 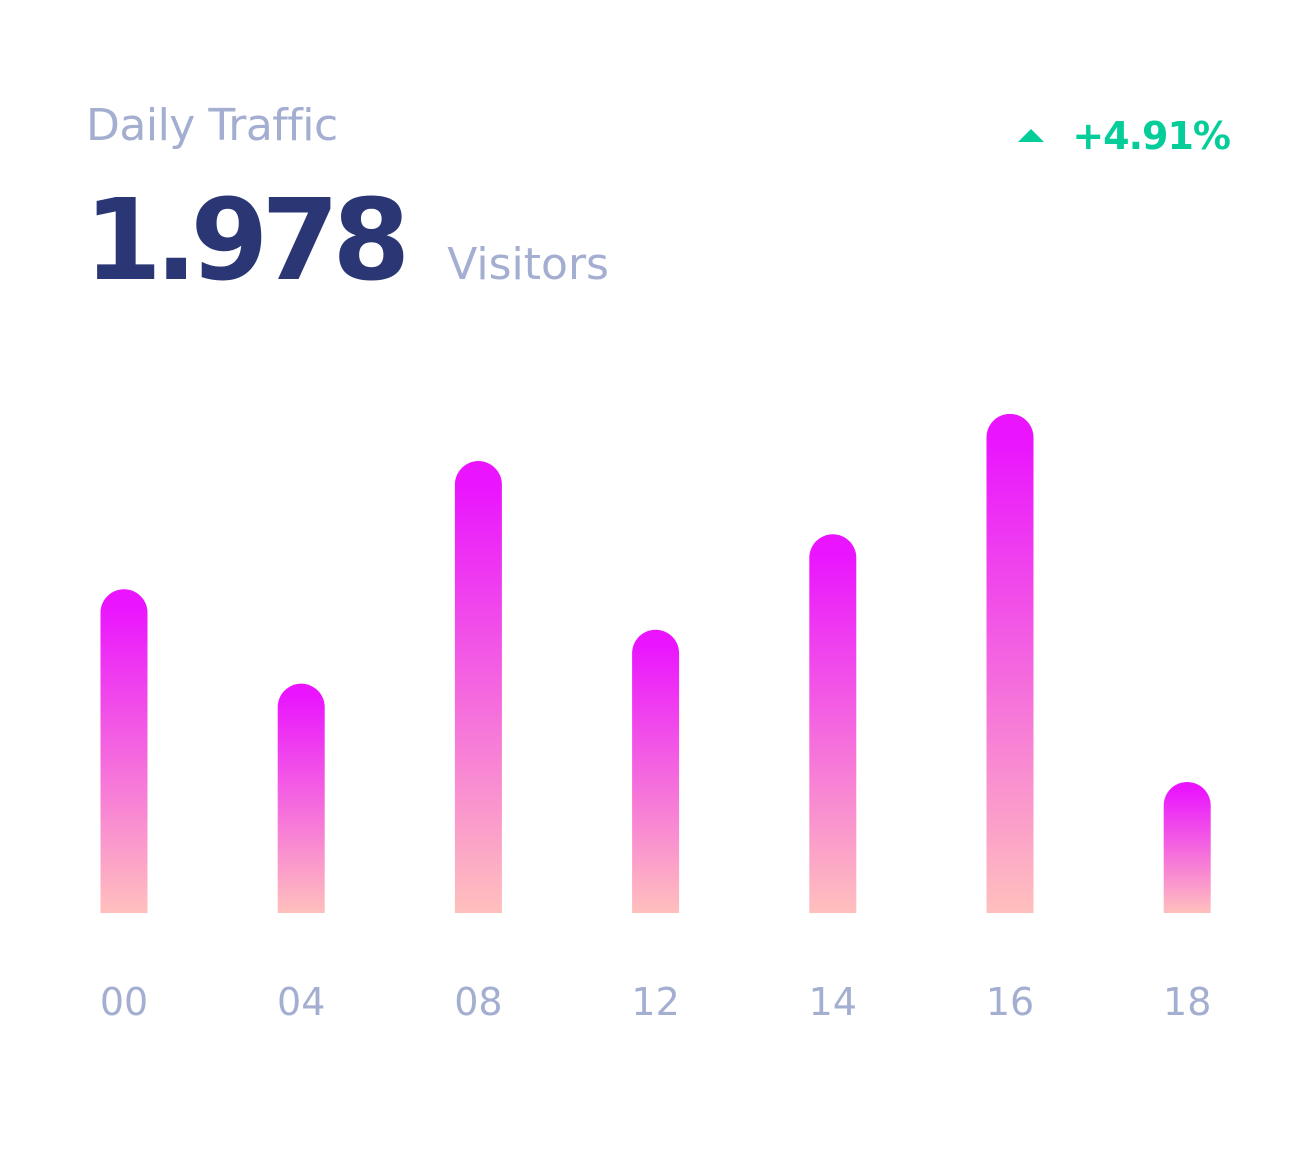 I want to click on x-tick-label: 08, so click(x=478, y=1002).